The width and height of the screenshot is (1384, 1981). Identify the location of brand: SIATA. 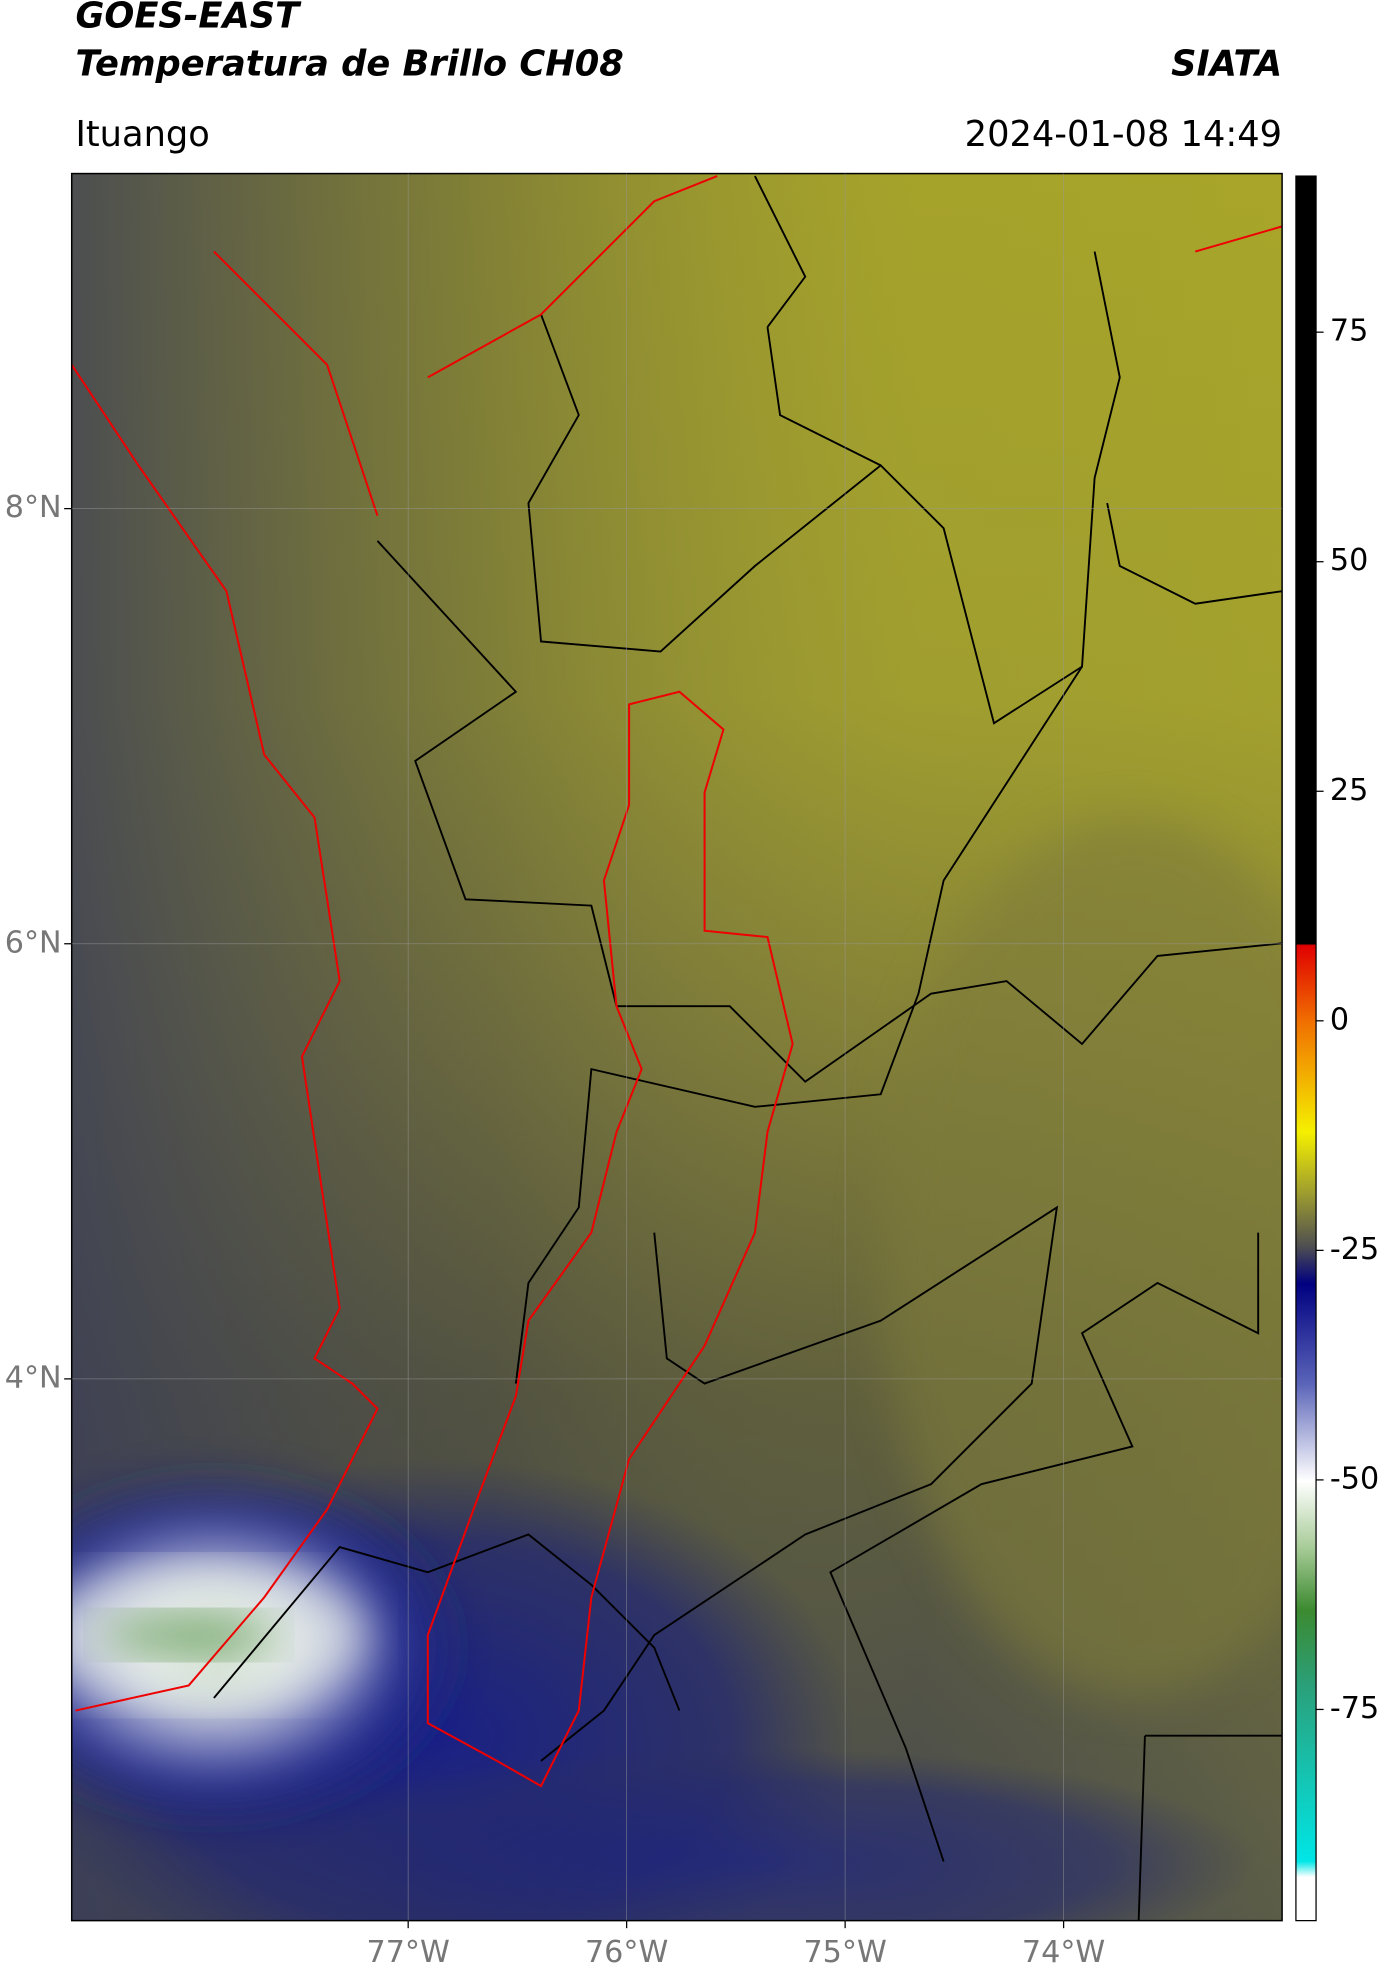
(1226, 63).